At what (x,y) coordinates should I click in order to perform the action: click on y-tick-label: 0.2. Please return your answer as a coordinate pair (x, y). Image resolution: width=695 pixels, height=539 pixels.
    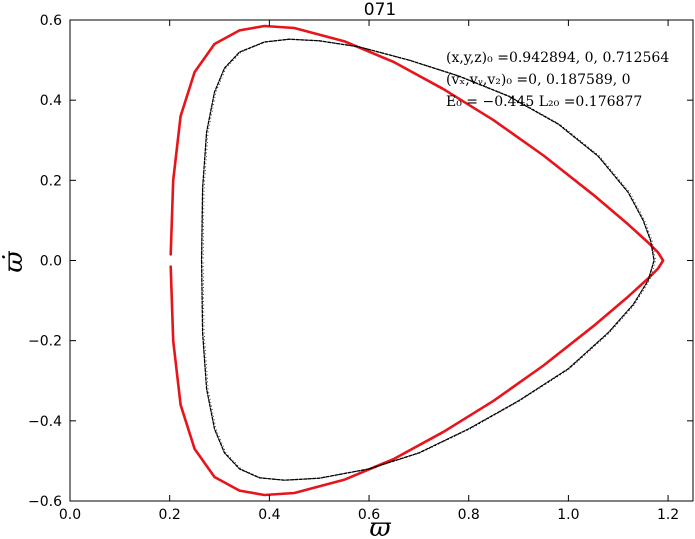
    Looking at the image, I should click on (51, 181).